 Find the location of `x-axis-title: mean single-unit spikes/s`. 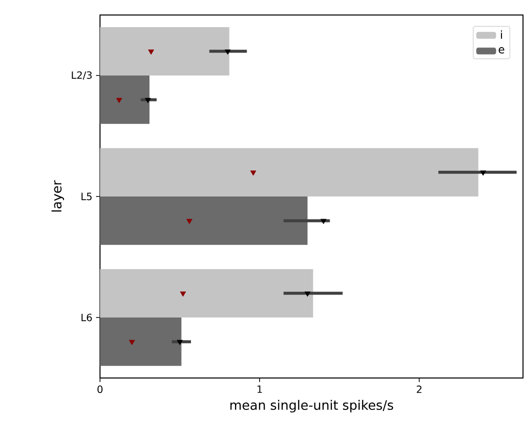

x-axis-title: mean single-unit spikes/s is located at coordinates (312, 406).